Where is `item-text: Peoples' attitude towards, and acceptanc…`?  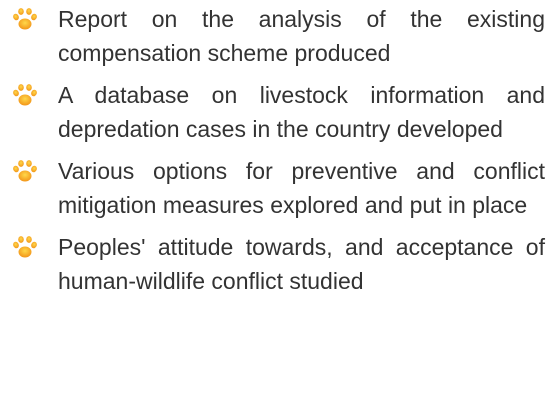
item-text: Peoples' attitude towards, and acceptanc… is located at coordinates (301, 264).